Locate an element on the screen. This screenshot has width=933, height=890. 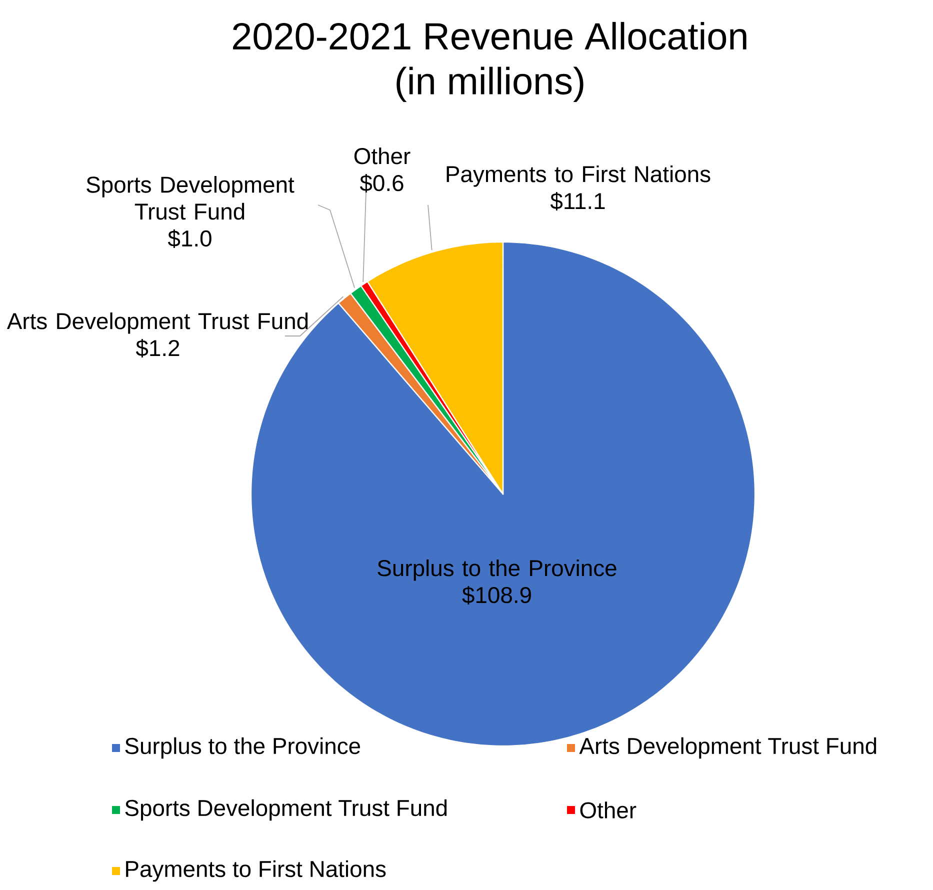
data-label: $11.1 is located at coordinates (577, 201).